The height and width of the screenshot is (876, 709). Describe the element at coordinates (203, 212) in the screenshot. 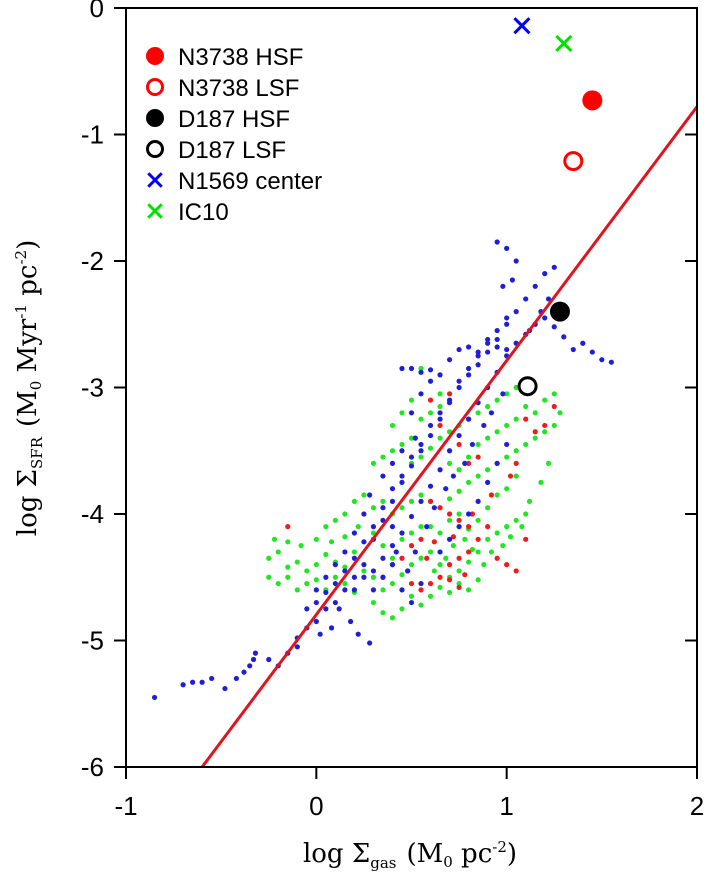

I see `legend-label: IC10` at that location.